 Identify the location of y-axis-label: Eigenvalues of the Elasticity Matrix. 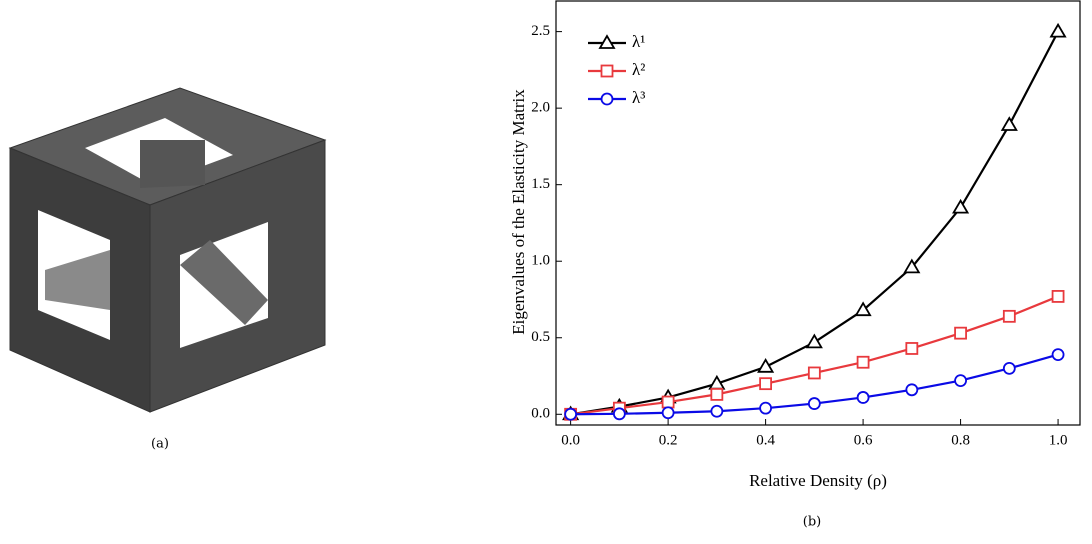
(518, 212).